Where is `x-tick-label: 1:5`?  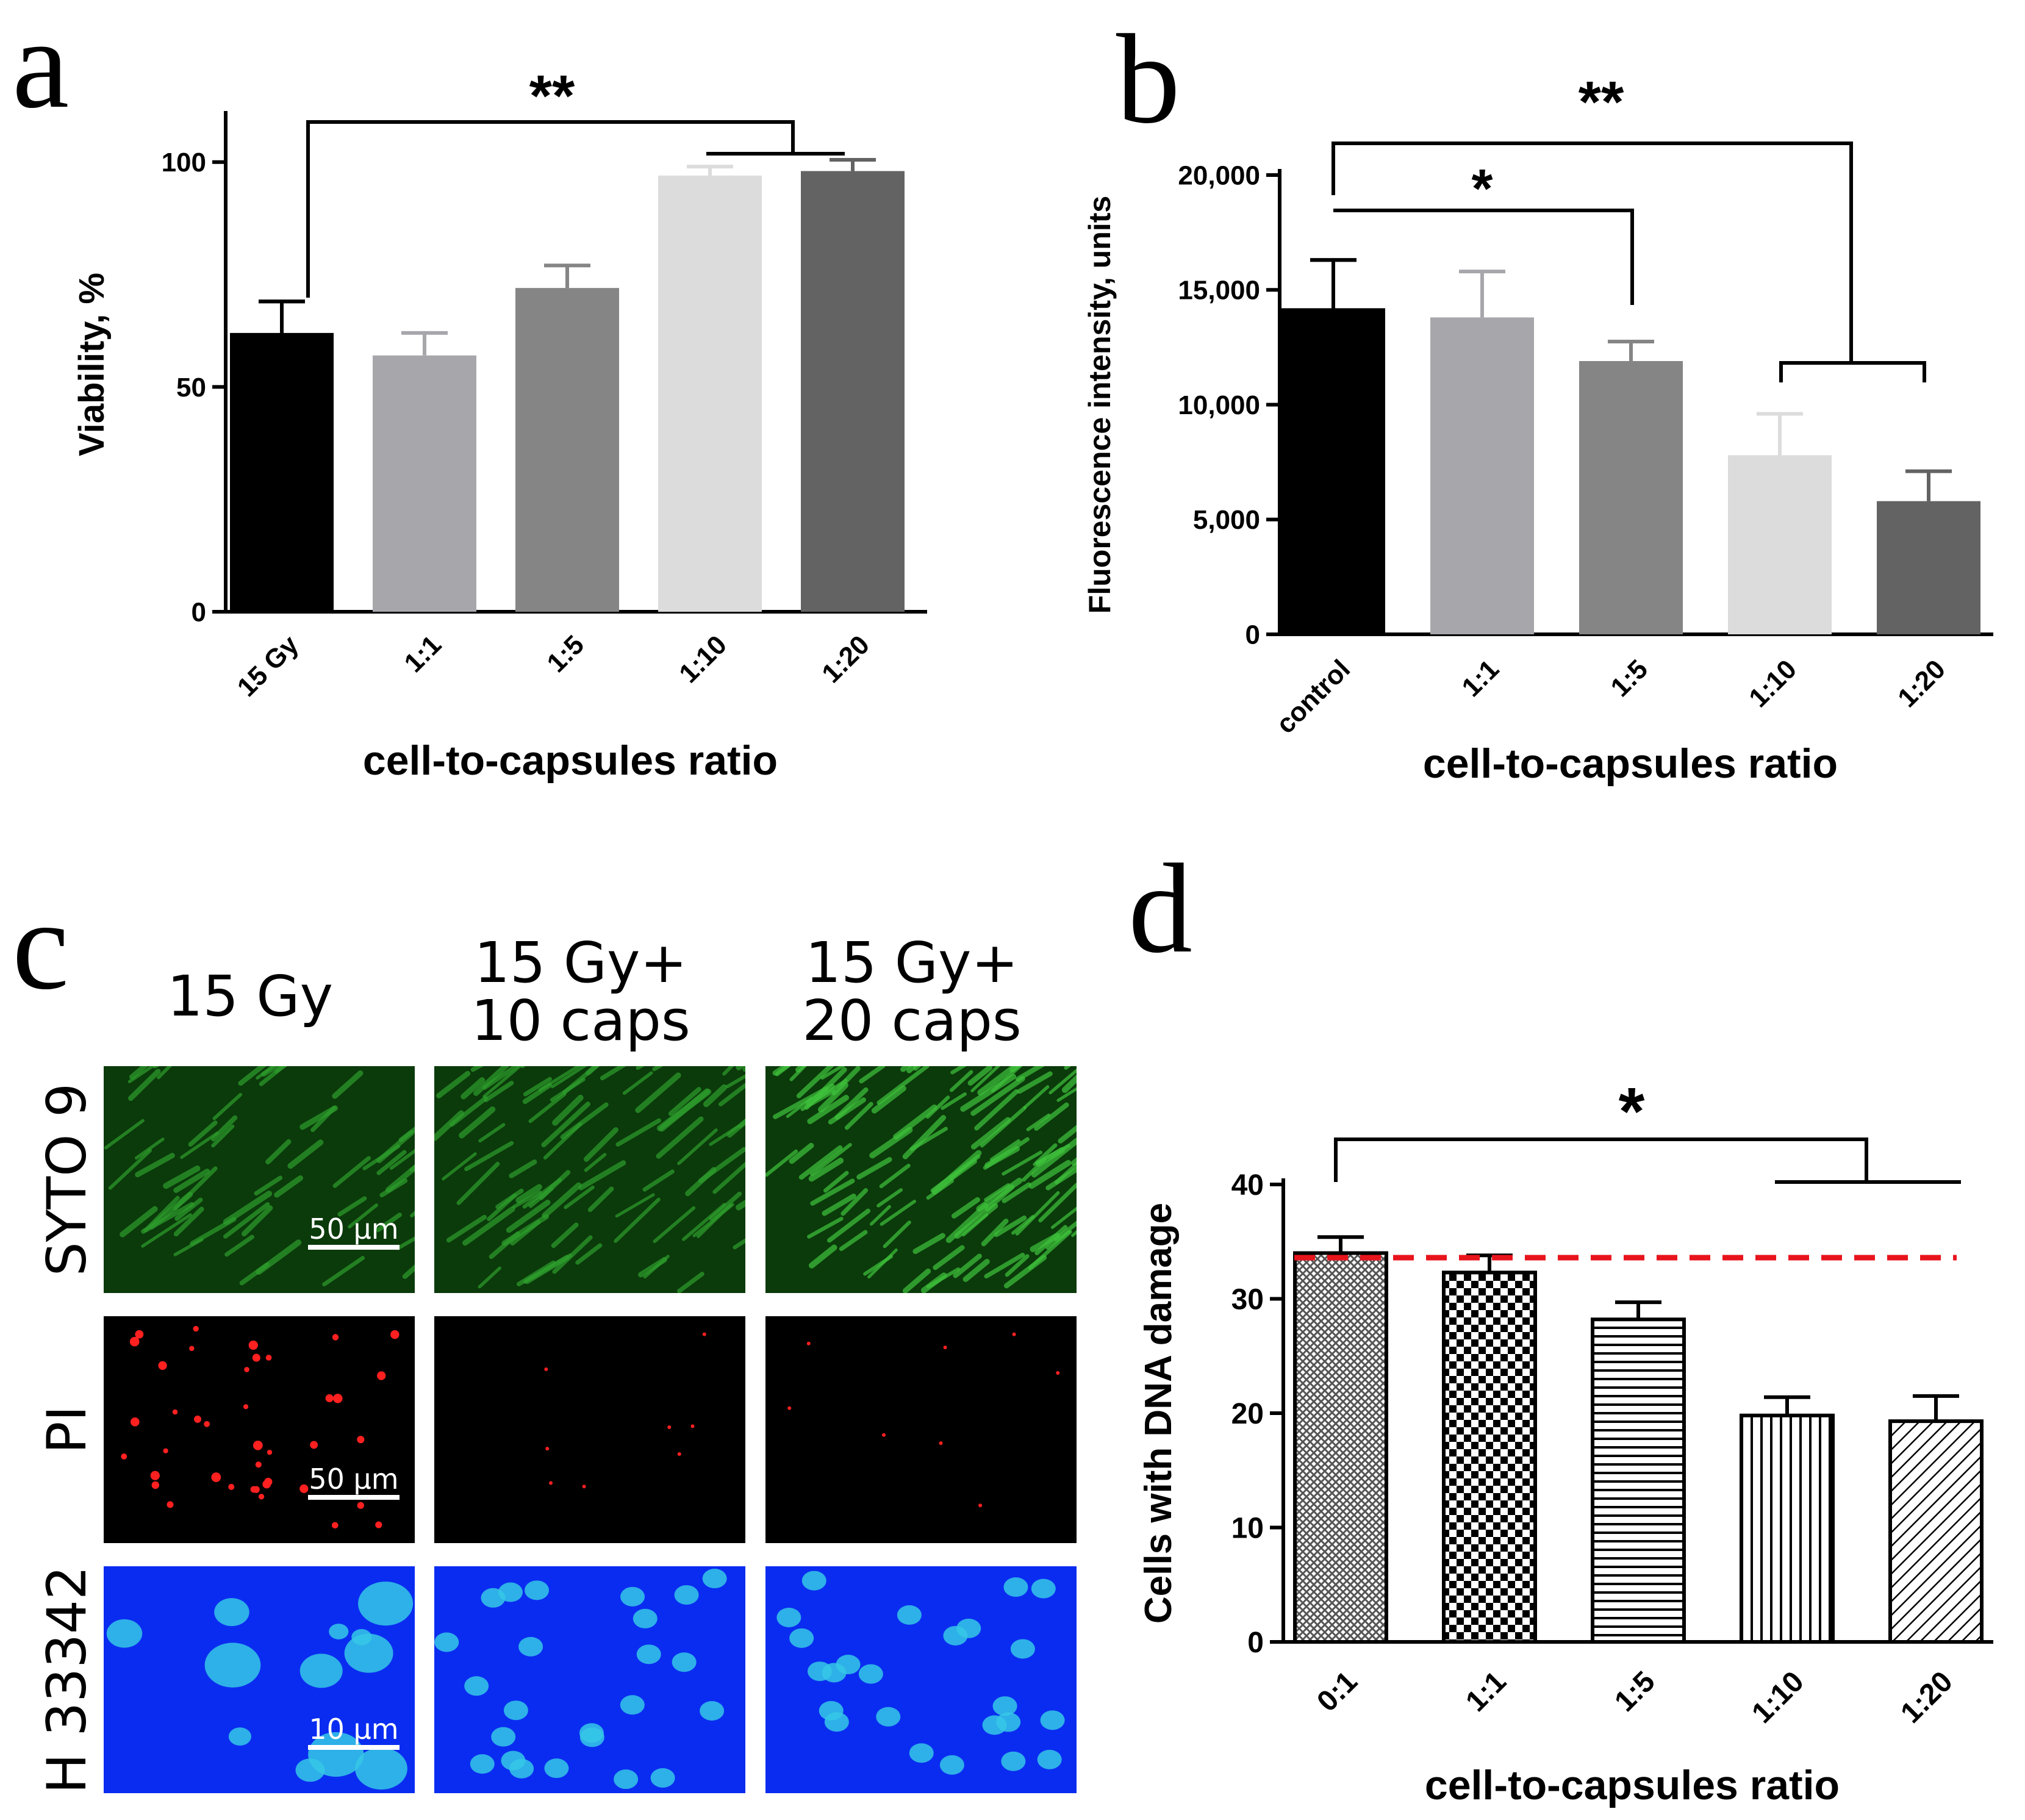 x-tick-label: 1:5 is located at coordinates (1630, 678).